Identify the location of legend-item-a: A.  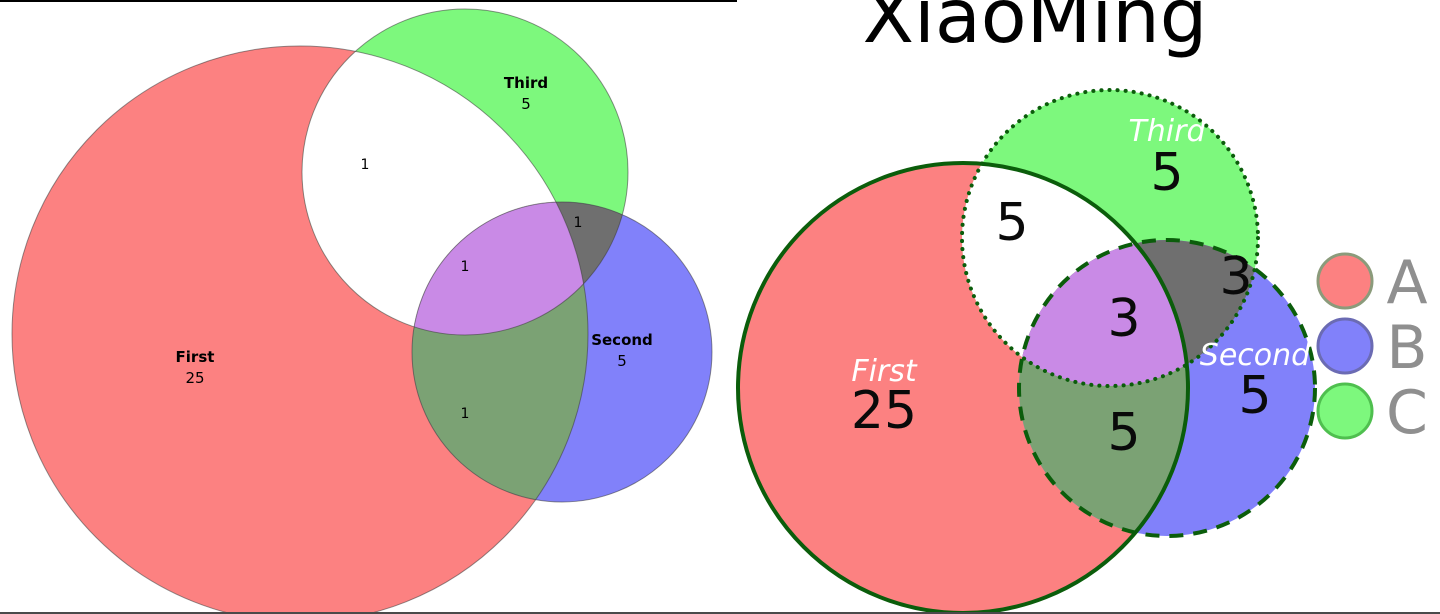
(1372, 283).